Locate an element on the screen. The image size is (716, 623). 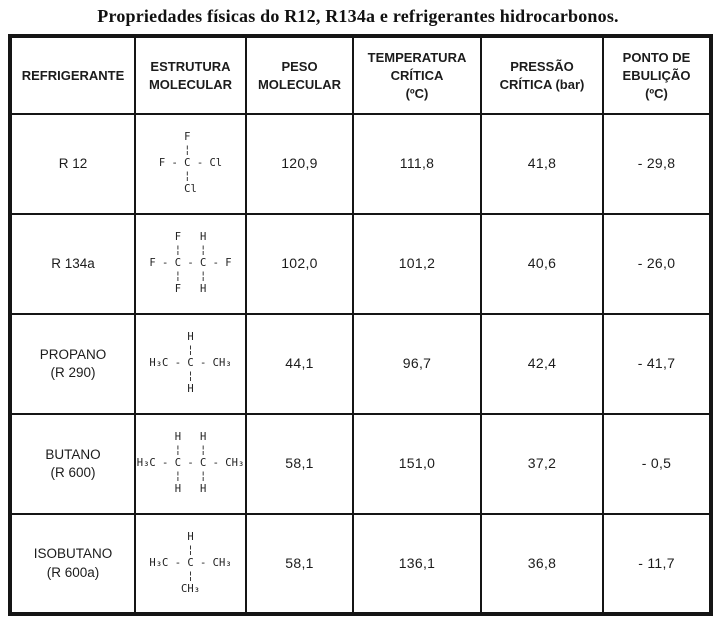
cell-temperatura-critica: 151,0 is located at coordinates (417, 464).